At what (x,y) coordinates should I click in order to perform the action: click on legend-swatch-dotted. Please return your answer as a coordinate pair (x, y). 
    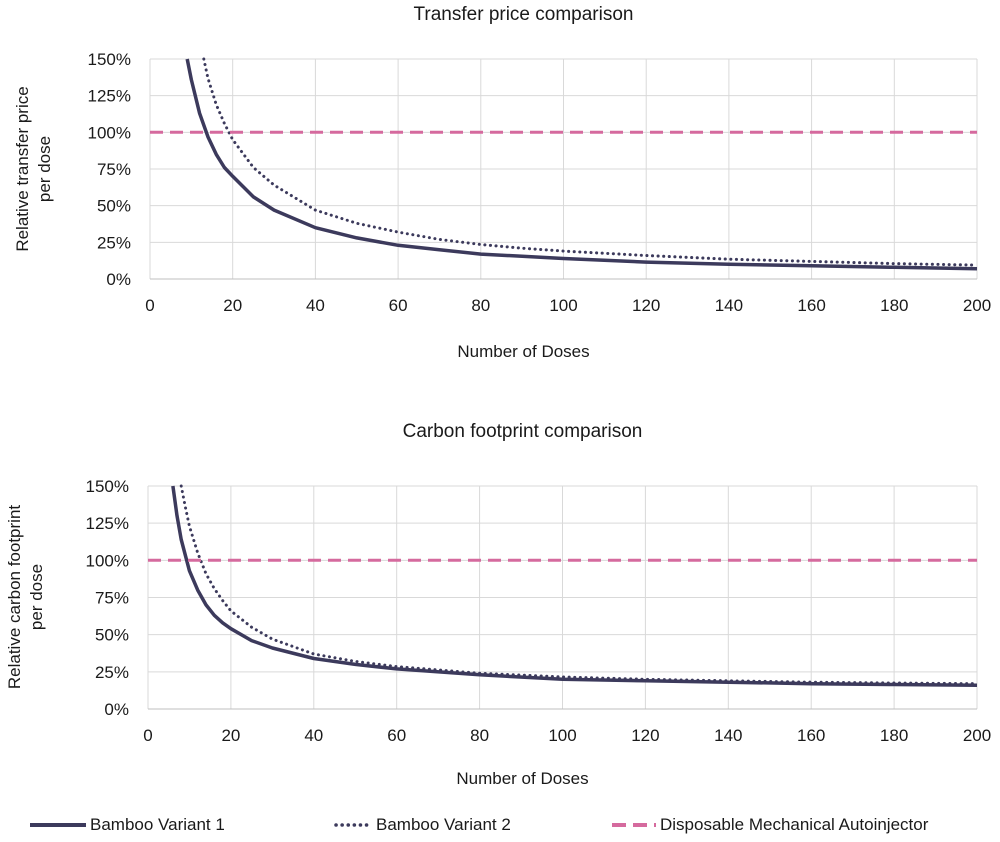
    Looking at the image, I should click on (354, 825).